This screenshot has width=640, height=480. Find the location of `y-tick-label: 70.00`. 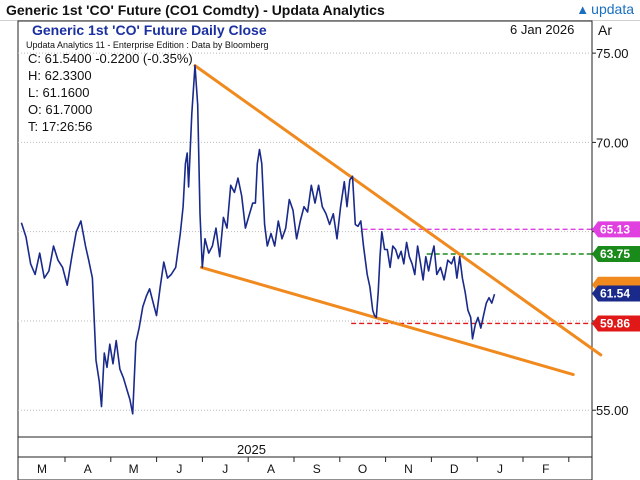

y-tick-label: 70.00 is located at coordinates (612, 142).